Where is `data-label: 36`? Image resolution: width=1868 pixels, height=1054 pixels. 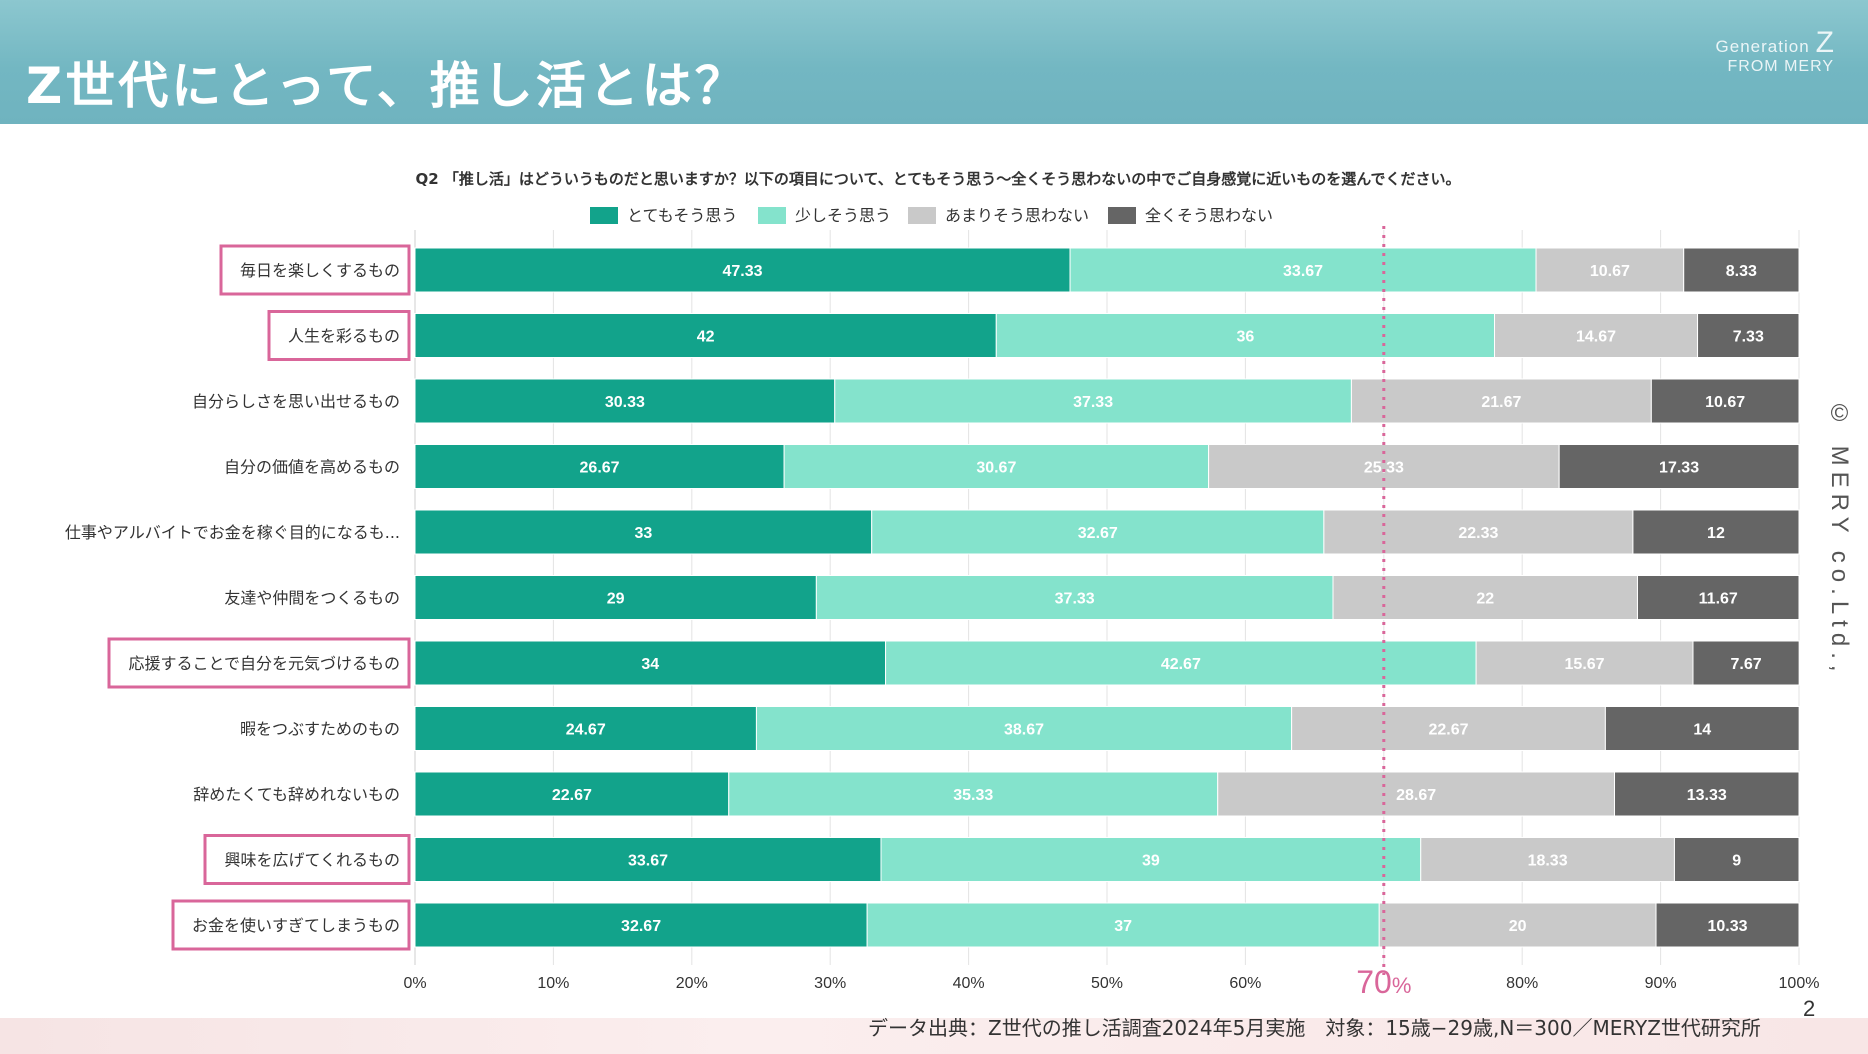
data-label: 36 is located at coordinates (1246, 337).